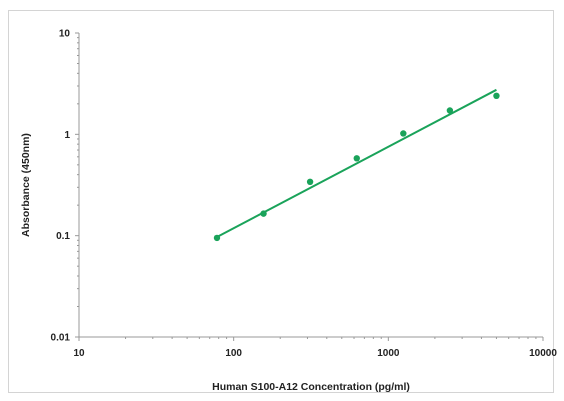  Describe the element at coordinates (26, 185) in the screenshot. I see `y-axis-title: Absorbance (450nm)` at that location.